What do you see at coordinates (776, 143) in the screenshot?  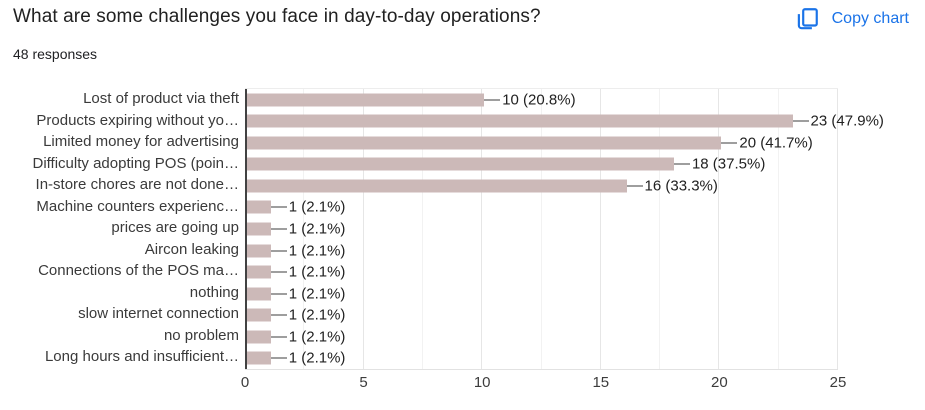 I see `bar-value-label: 20 (41.7%)` at bounding box center [776, 143].